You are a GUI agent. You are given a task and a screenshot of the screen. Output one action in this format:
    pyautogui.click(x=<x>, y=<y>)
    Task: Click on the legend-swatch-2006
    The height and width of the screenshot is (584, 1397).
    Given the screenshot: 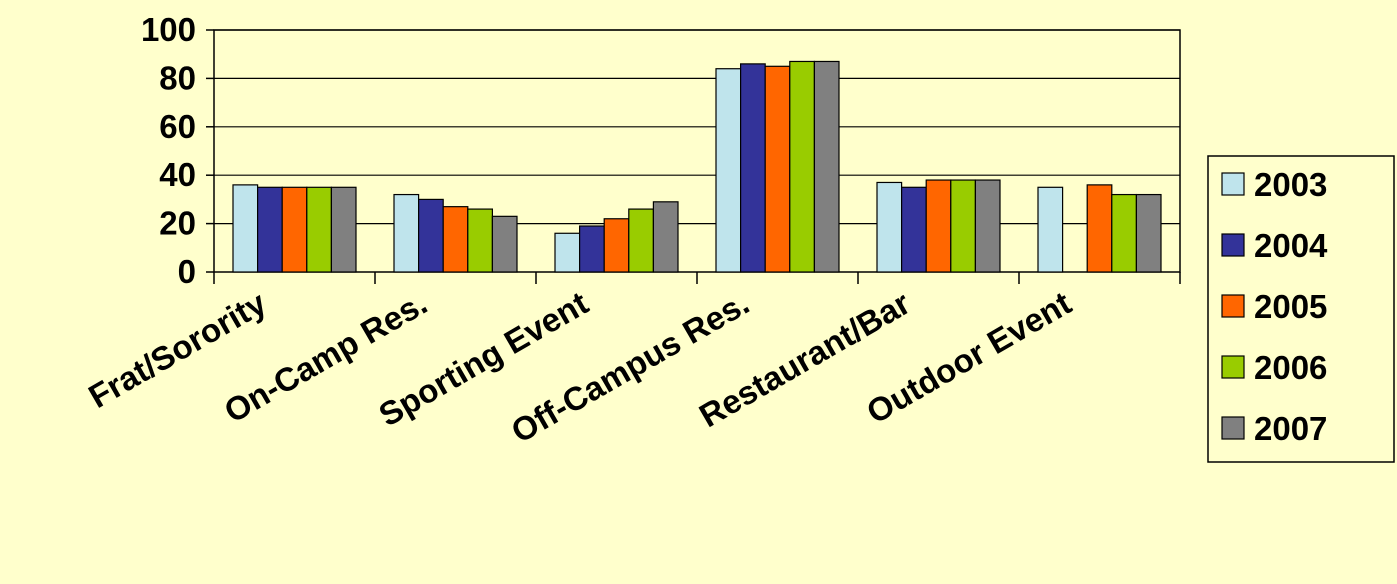 What is the action you would take?
    pyautogui.click(x=1233, y=367)
    